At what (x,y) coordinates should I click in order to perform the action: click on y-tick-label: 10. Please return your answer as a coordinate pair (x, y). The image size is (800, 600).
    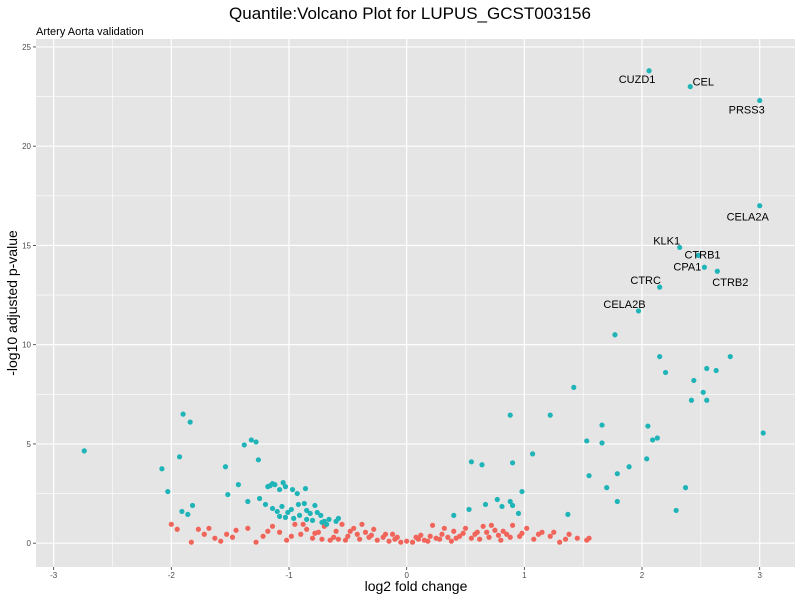
    Looking at the image, I should click on (26, 345).